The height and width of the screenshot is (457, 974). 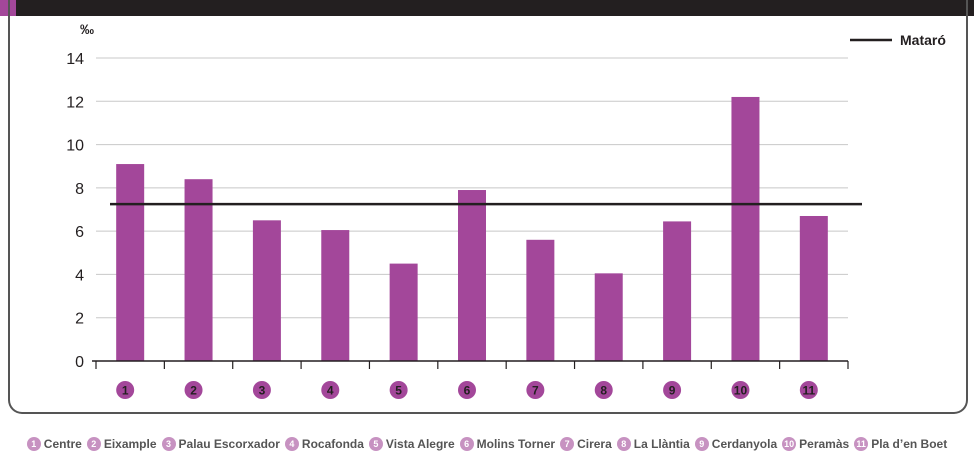 I want to click on y-tick-label: 2, so click(x=79, y=319).